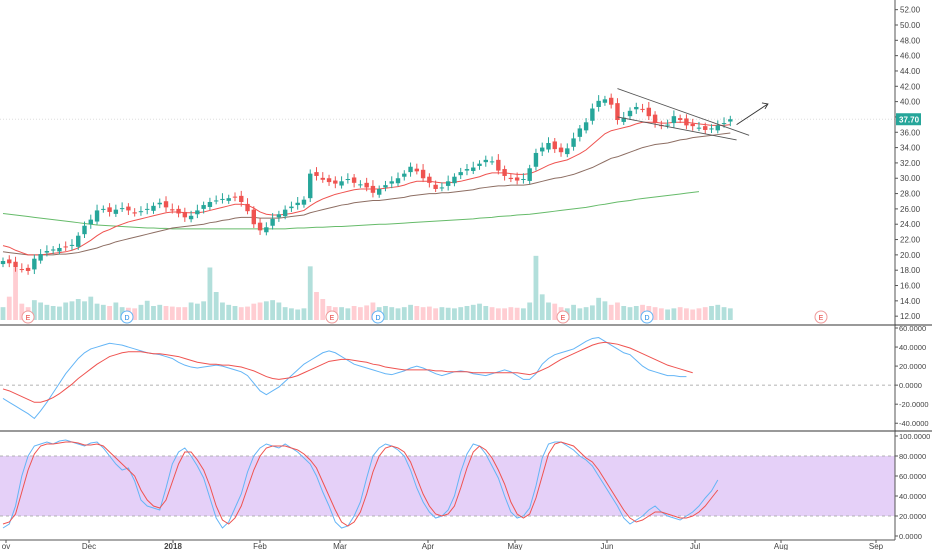 Image resolution: width=932 pixels, height=550 pixels. Describe the element at coordinates (908, 119) in the screenshot. I see `last-price-badge` at that location.